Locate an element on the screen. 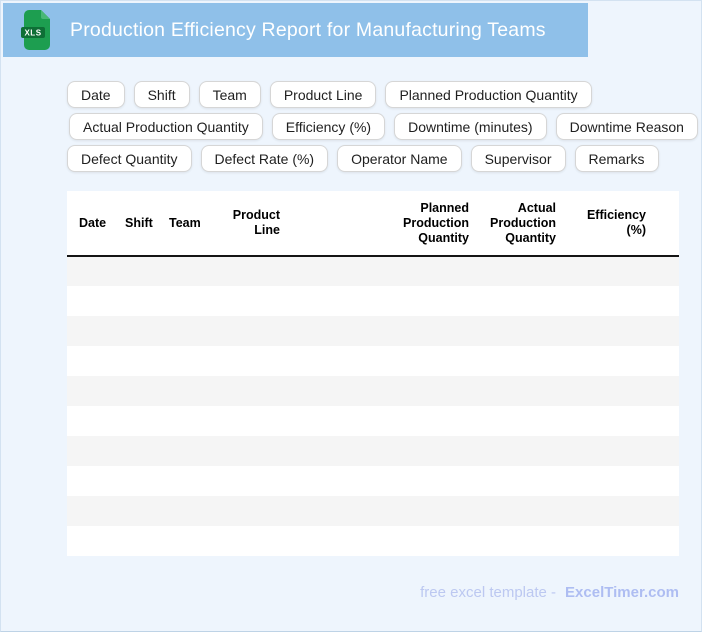 Image resolution: width=702 pixels, height=632 pixels. chip-efficiency: Efficiency (%) is located at coordinates (328, 126).